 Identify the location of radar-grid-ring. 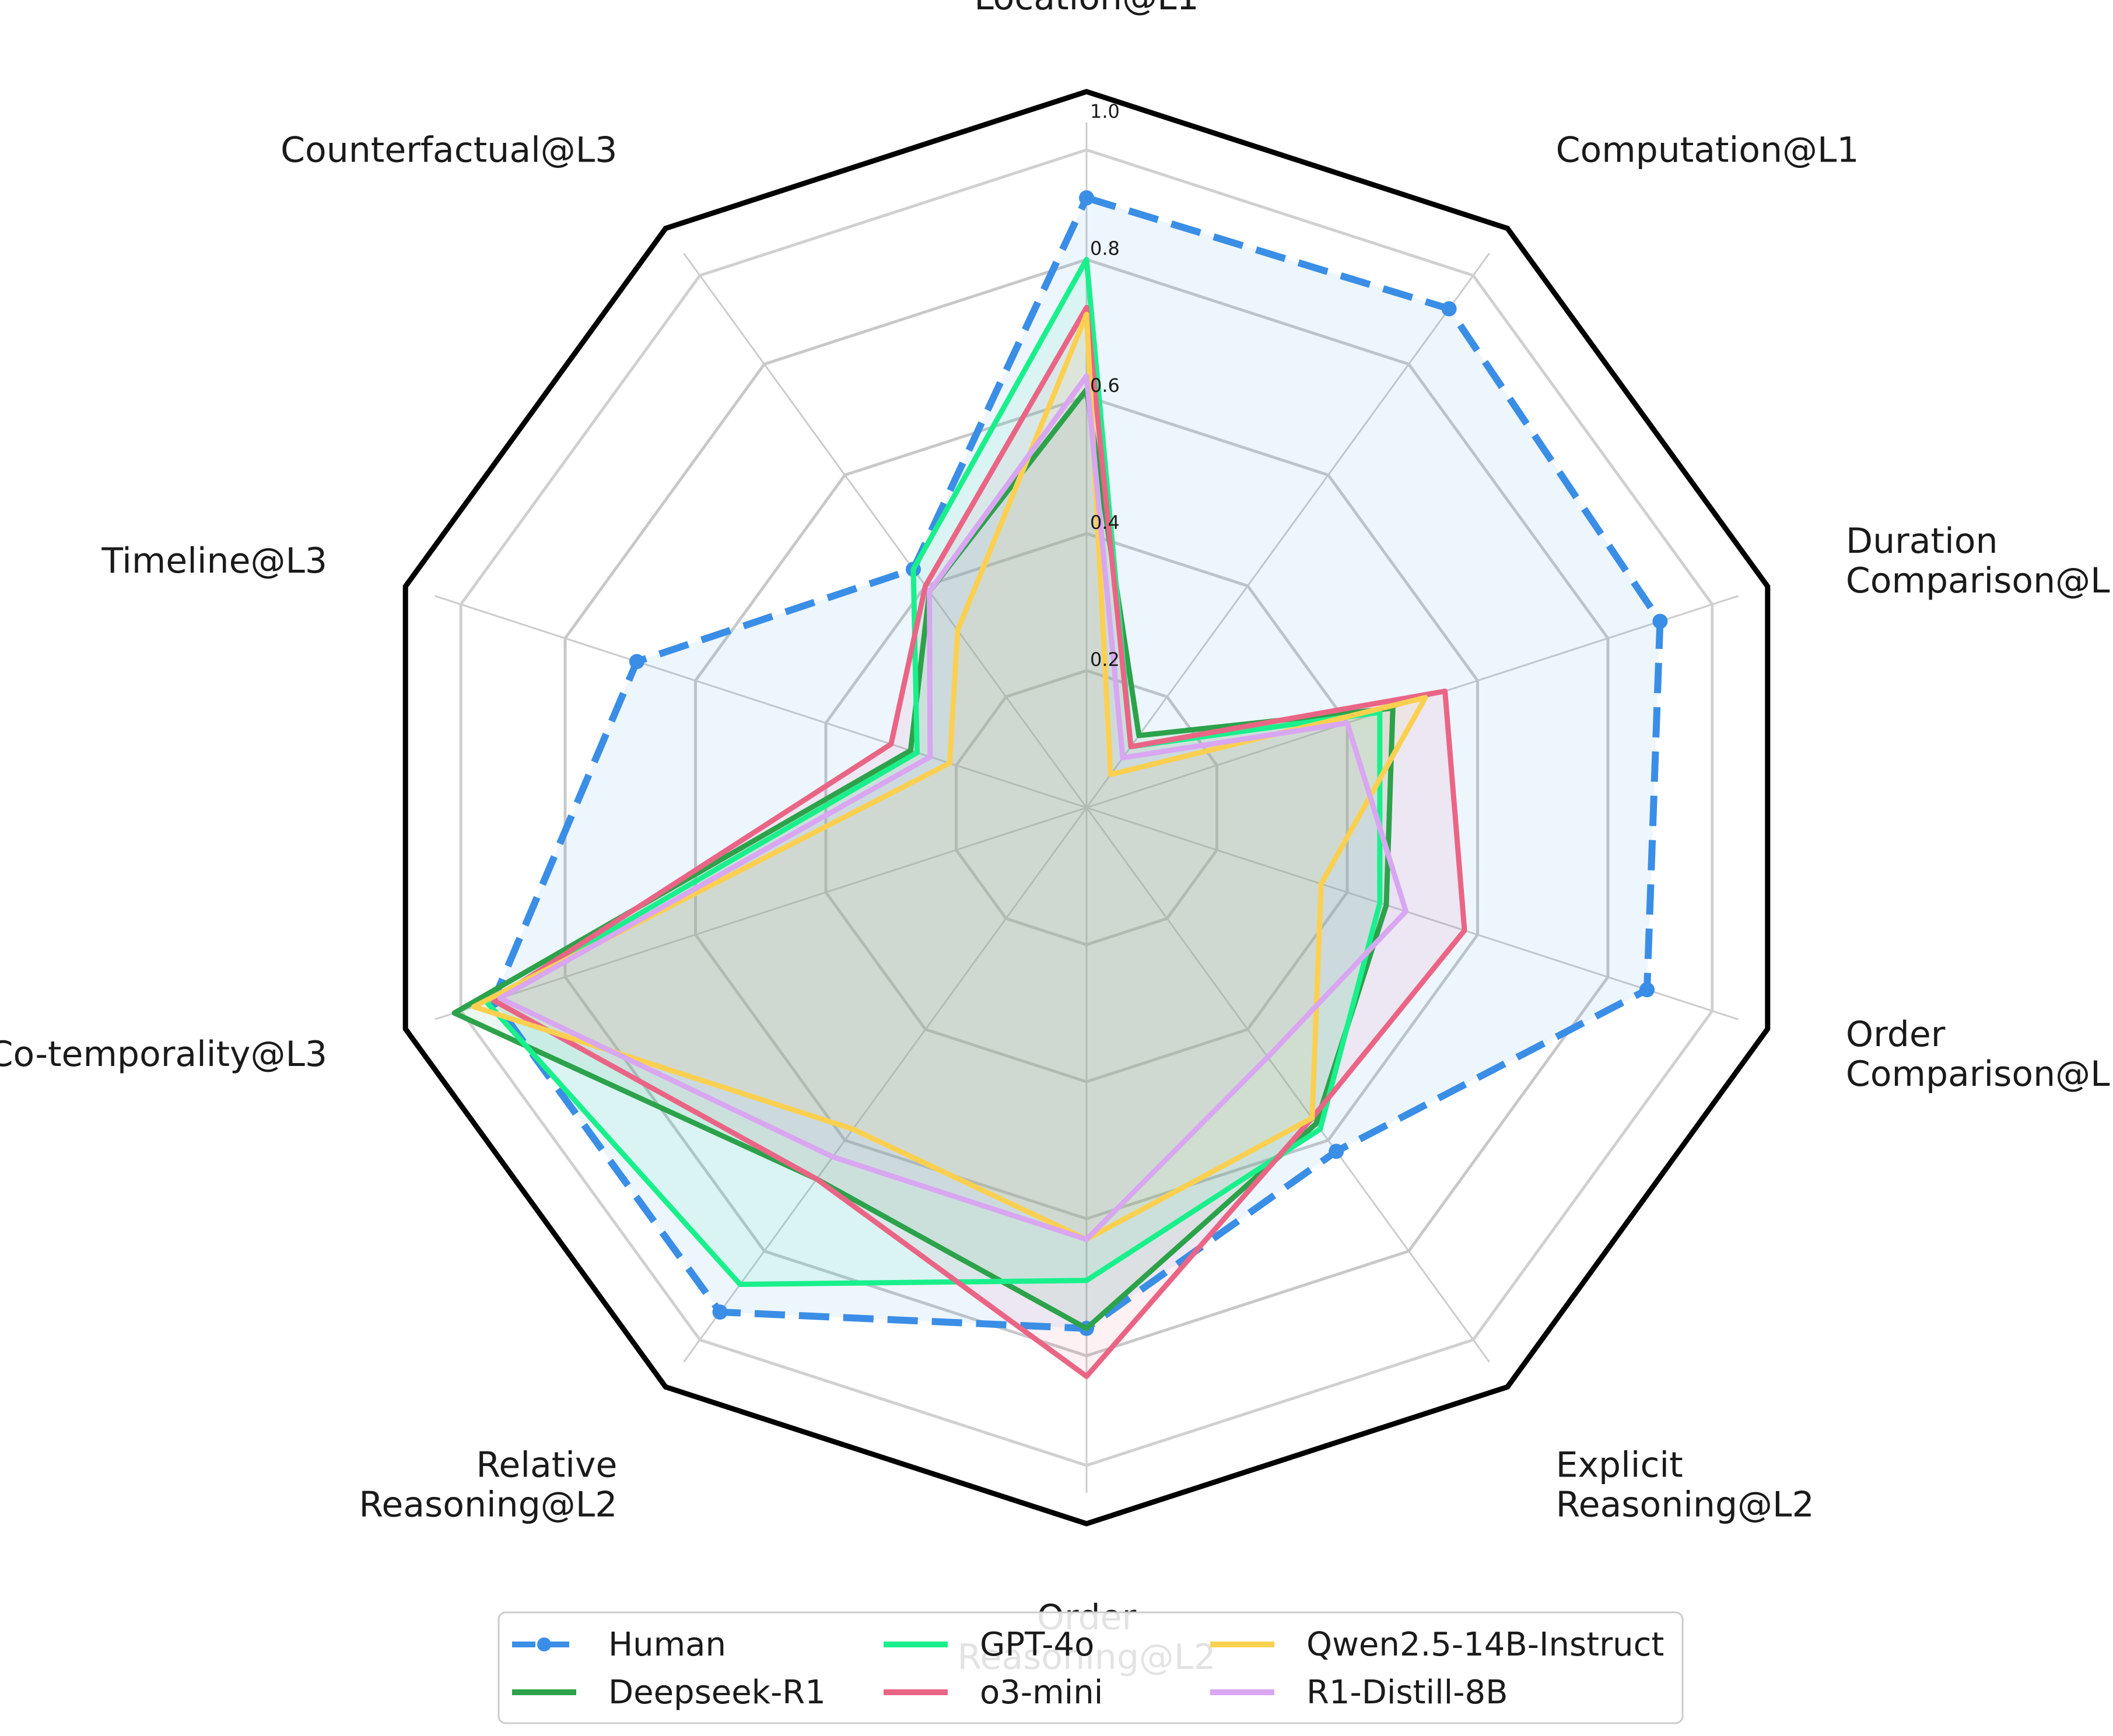
(1086, 807).